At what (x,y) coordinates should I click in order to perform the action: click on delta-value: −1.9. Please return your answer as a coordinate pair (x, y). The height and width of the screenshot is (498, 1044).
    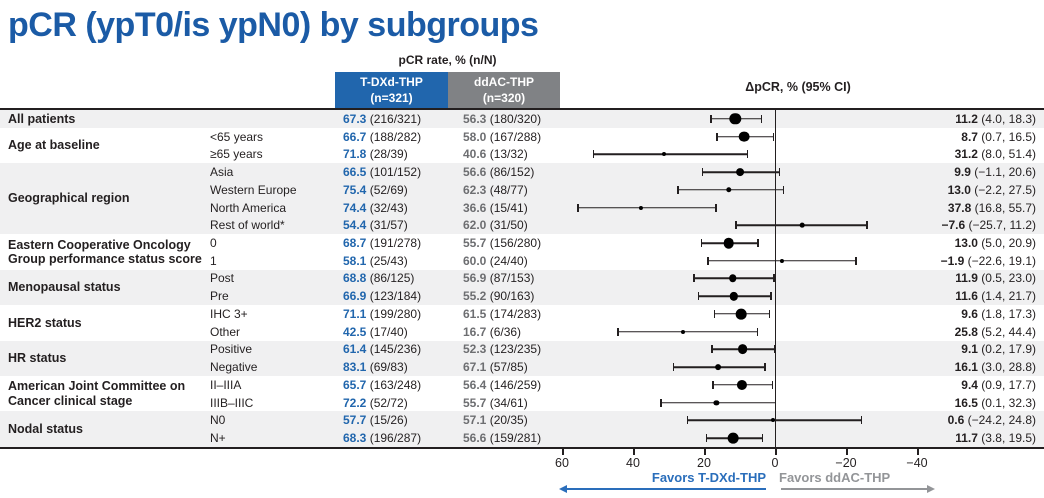
    Looking at the image, I should click on (952, 260).